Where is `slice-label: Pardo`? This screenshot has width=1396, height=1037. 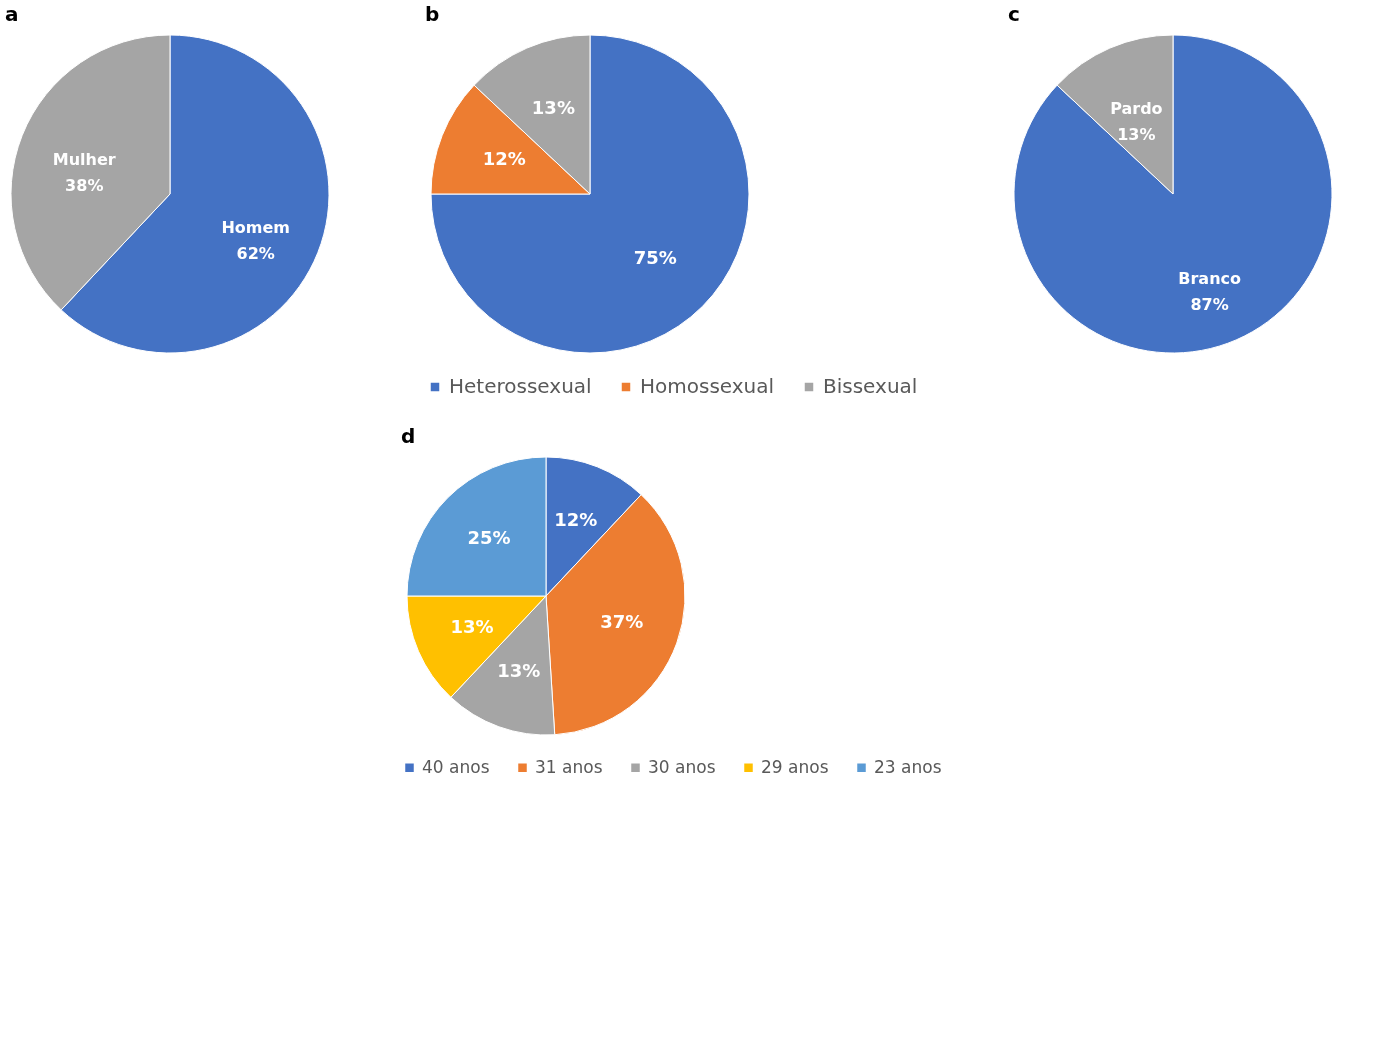 slice-label: Pardo is located at coordinates (1136, 109).